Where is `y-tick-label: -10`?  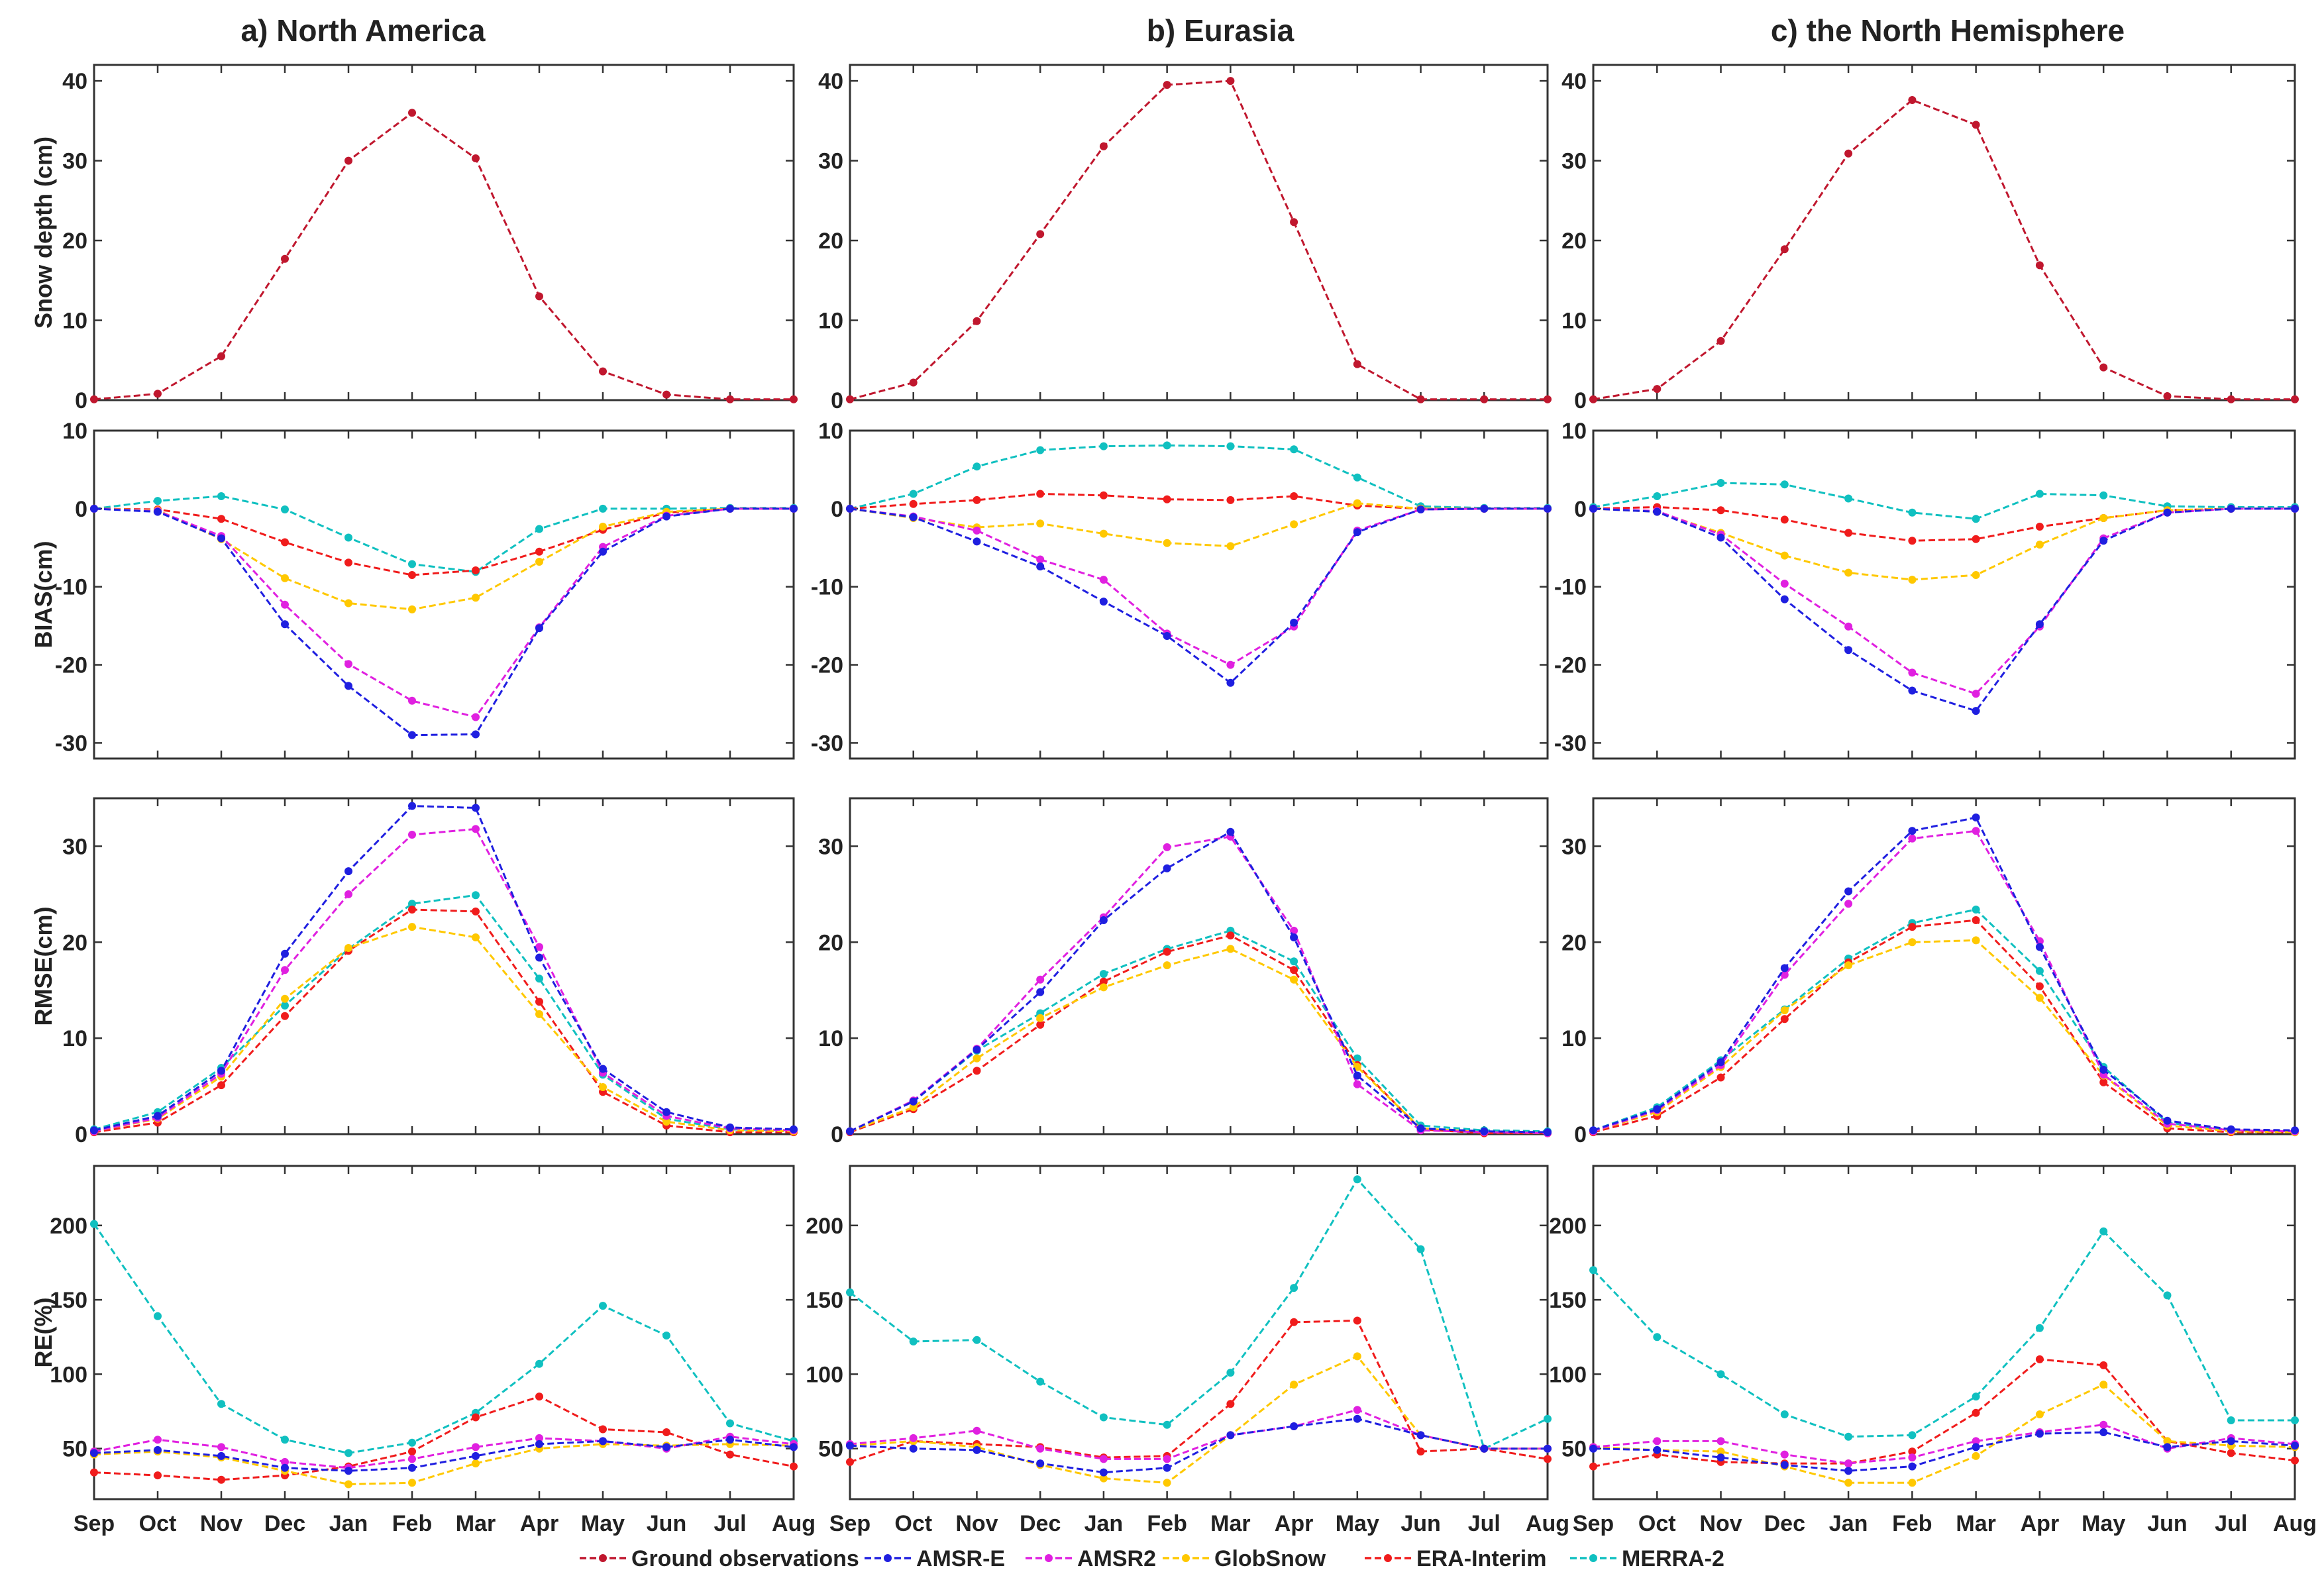 y-tick-label: -10 is located at coordinates (71, 587).